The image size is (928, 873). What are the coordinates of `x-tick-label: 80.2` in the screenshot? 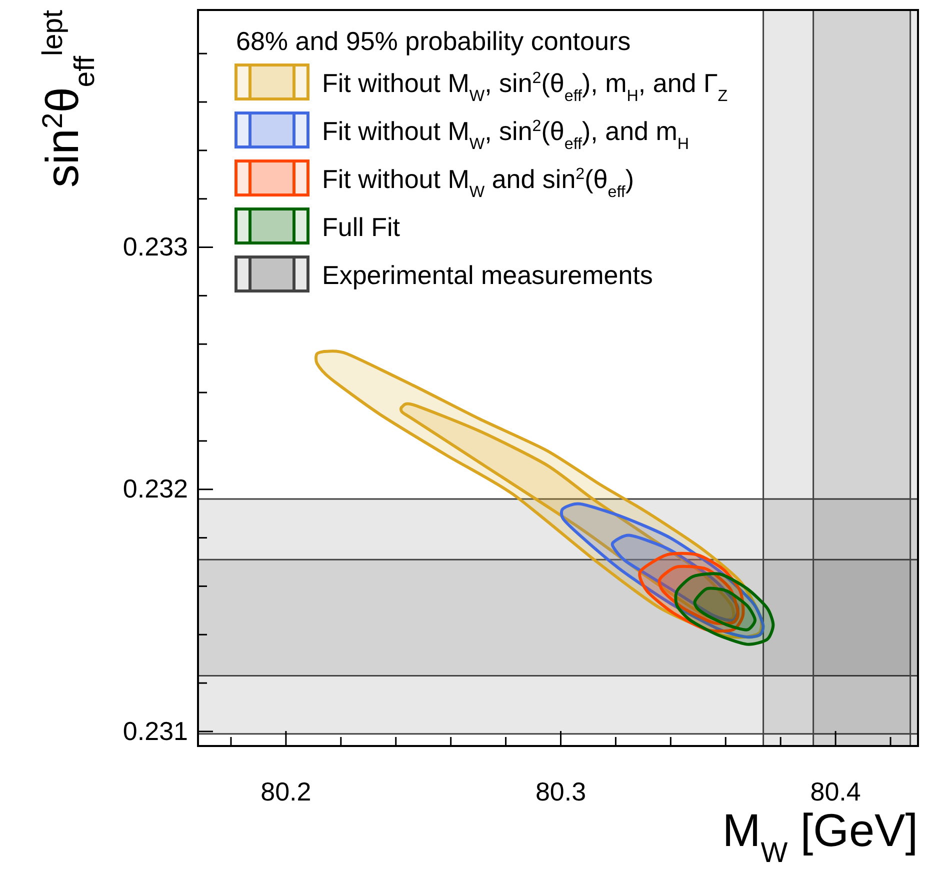 It's located at (286, 791).